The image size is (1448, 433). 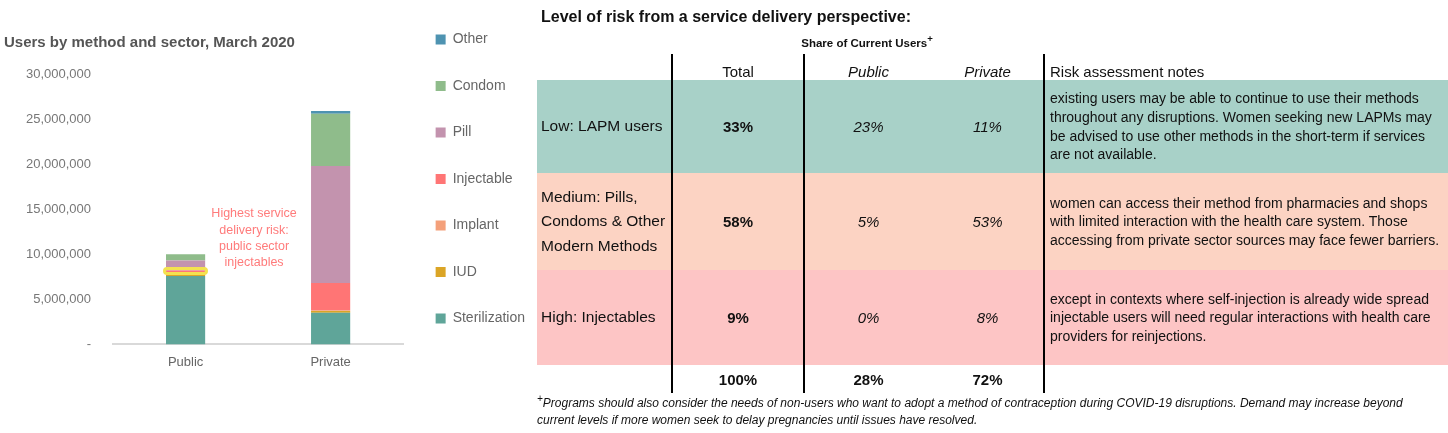 I want to click on text: 11%, so click(x=987, y=126).